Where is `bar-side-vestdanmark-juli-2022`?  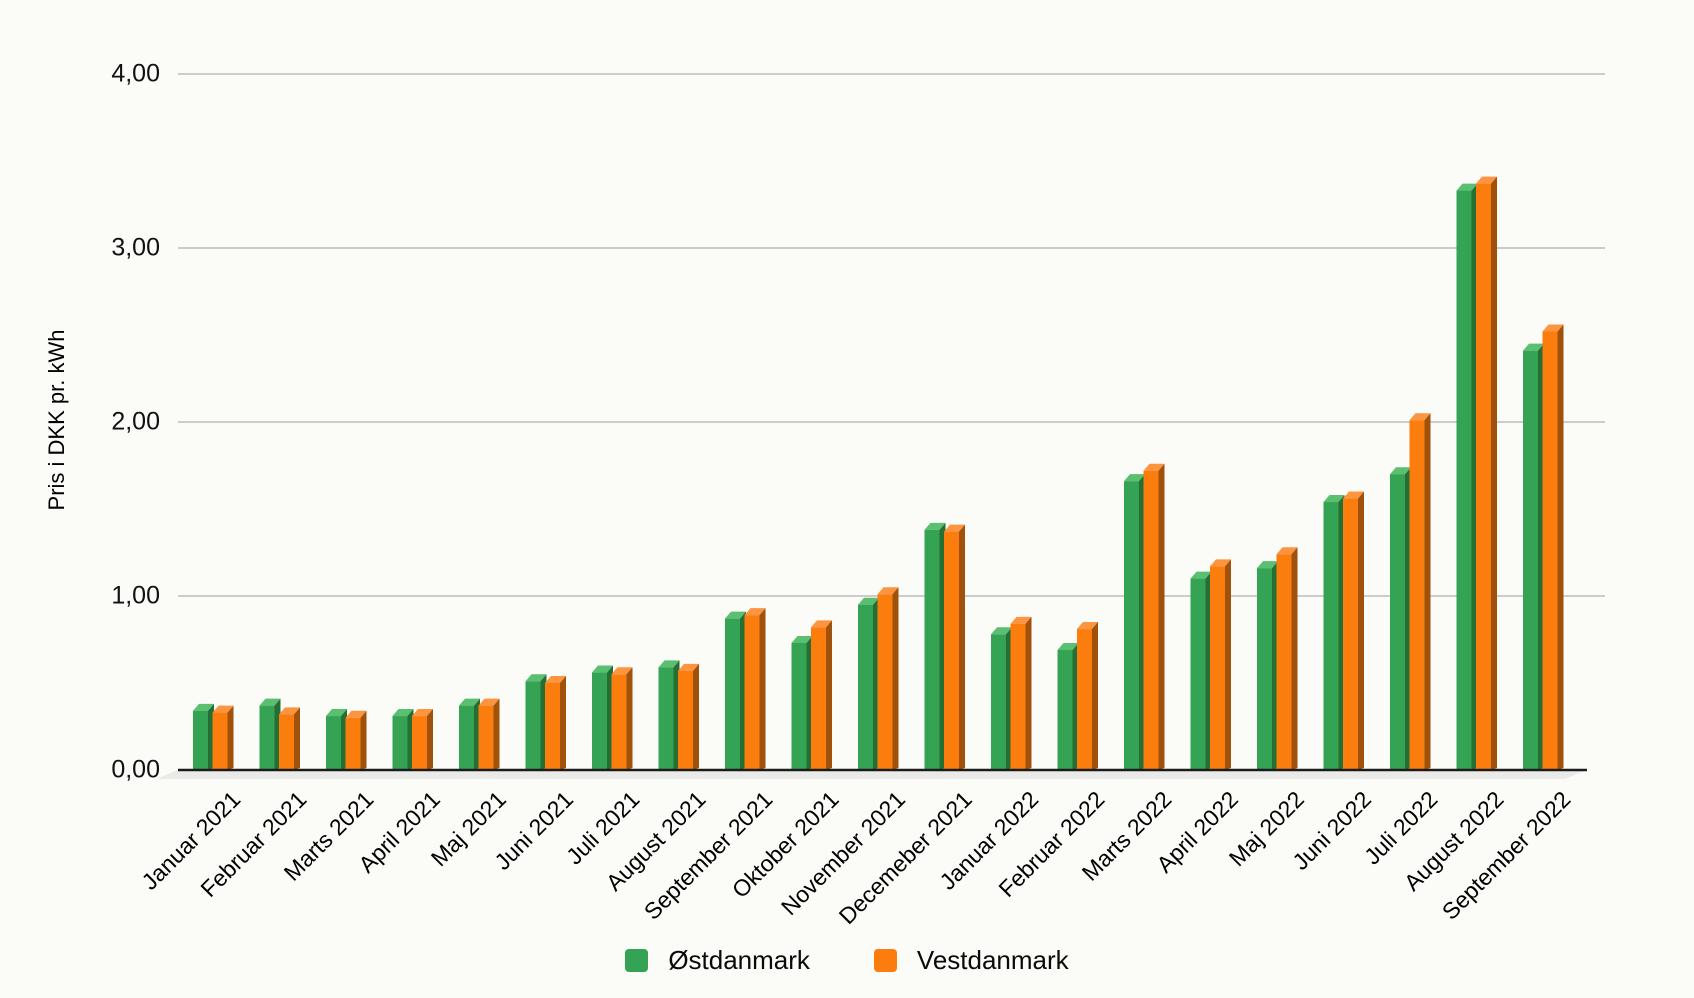
bar-side-vestdanmark-juli-2022 is located at coordinates (1427, 591).